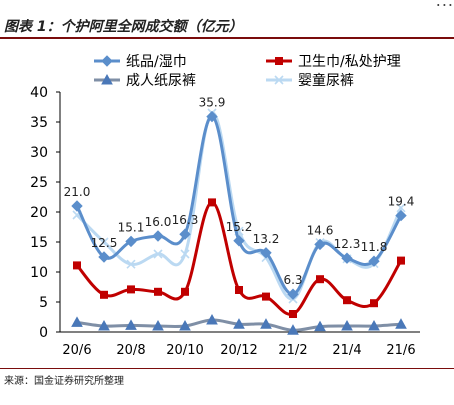 Image resolution: width=454 pixels, height=405 pixels. What do you see at coordinates (39, 243) in the screenshot?
I see `y-tick-label: 15` at bounding box center [39, 243].